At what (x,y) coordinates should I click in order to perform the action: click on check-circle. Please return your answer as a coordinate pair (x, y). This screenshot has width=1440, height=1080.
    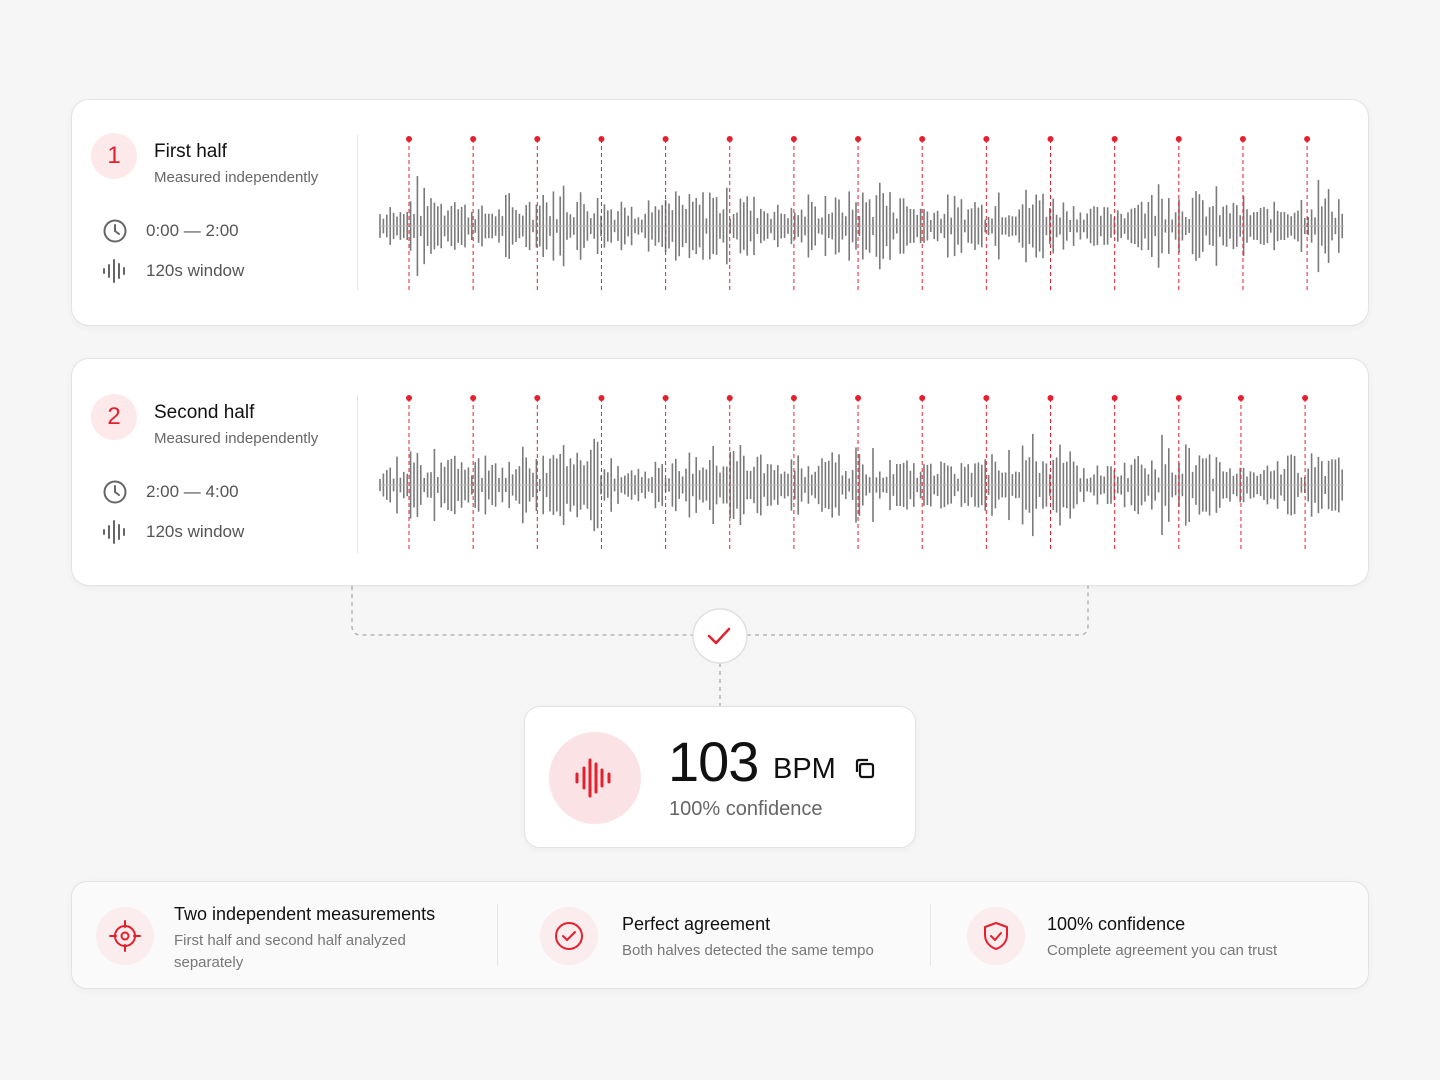
    Looking at the image, I should click on (720, 636).